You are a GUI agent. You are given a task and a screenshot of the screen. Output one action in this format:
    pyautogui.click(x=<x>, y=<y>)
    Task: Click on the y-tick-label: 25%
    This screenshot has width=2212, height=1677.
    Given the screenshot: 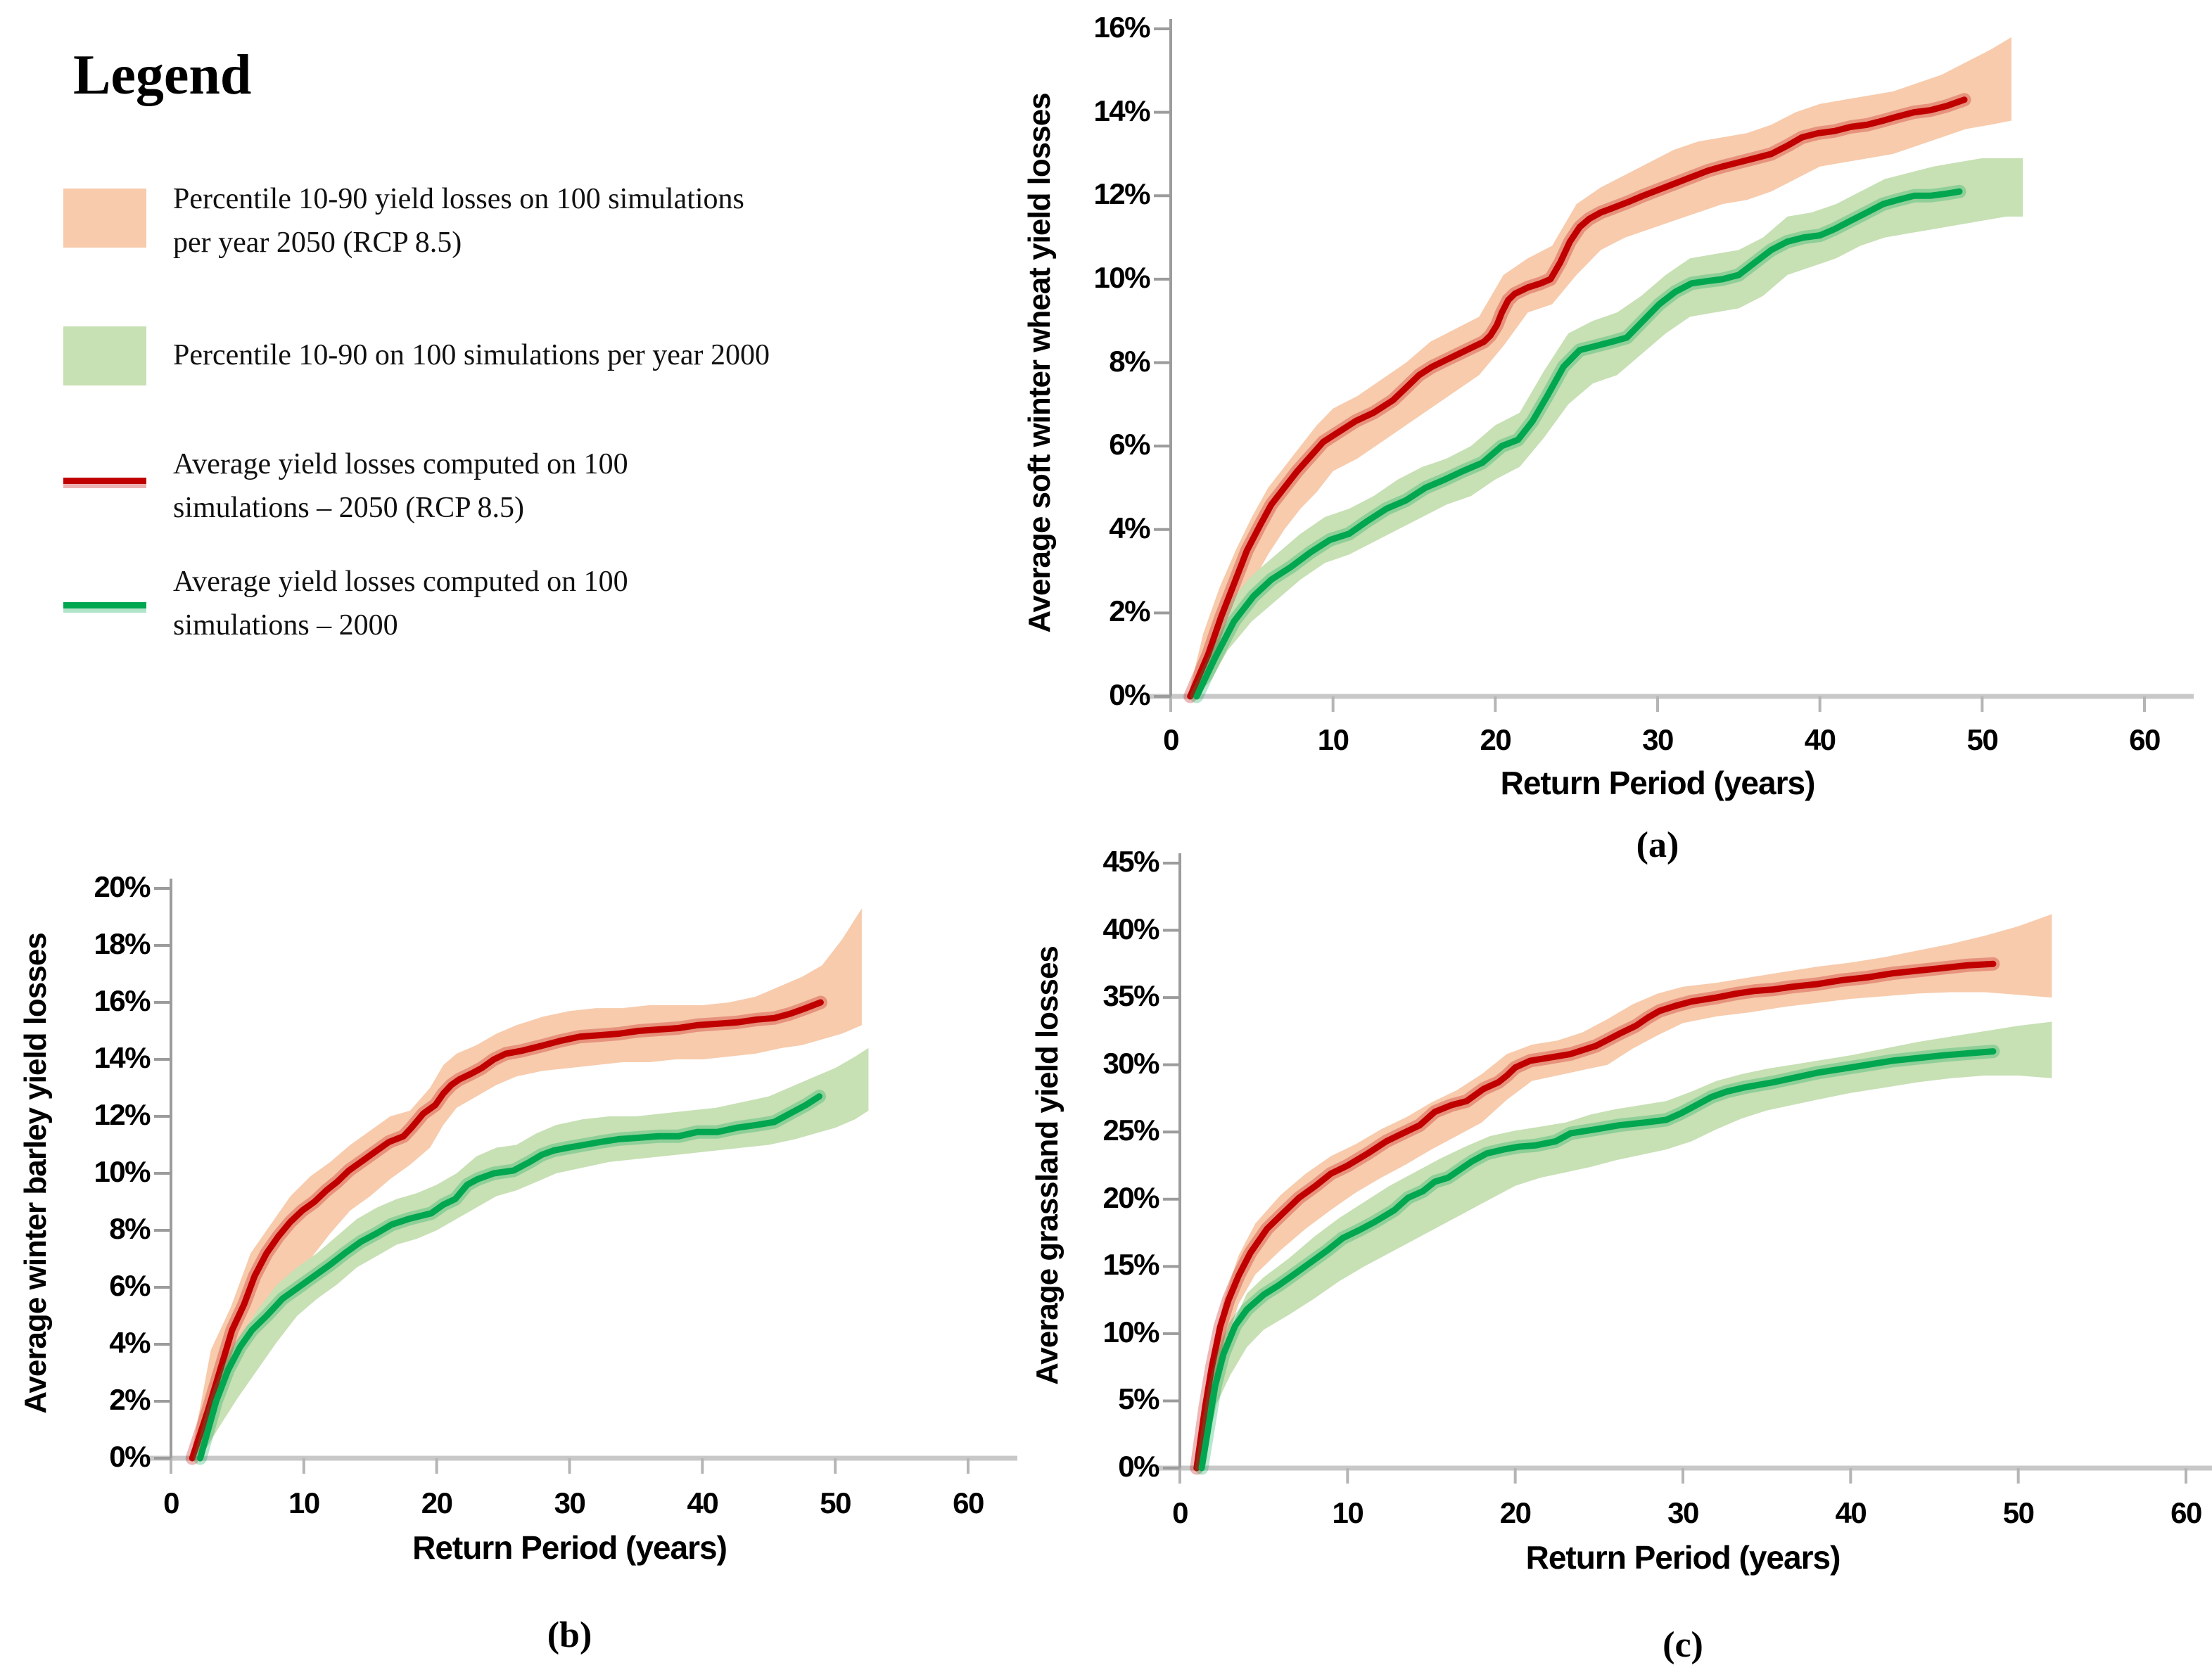 What is the action you would take?
    pyautogui.click(x=1131, y=1130)
    